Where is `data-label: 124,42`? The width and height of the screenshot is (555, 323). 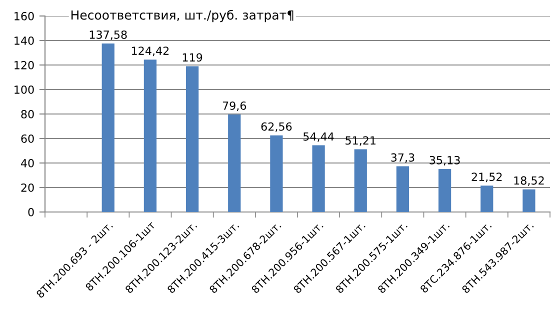 data-label: 124,42 is located at coordinates (150, 51).